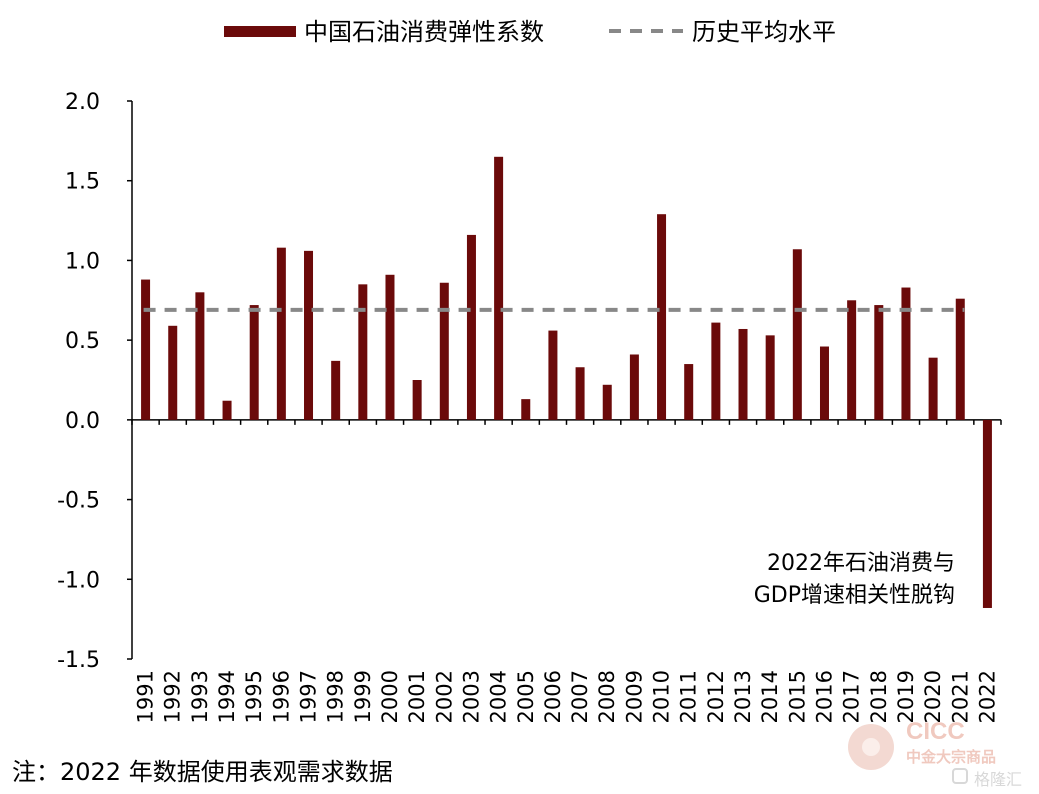  What do you see at coordinates (689, 696) in the screenshot?
I see `x-tick-label: 2011` at bounding box center [689, 696].